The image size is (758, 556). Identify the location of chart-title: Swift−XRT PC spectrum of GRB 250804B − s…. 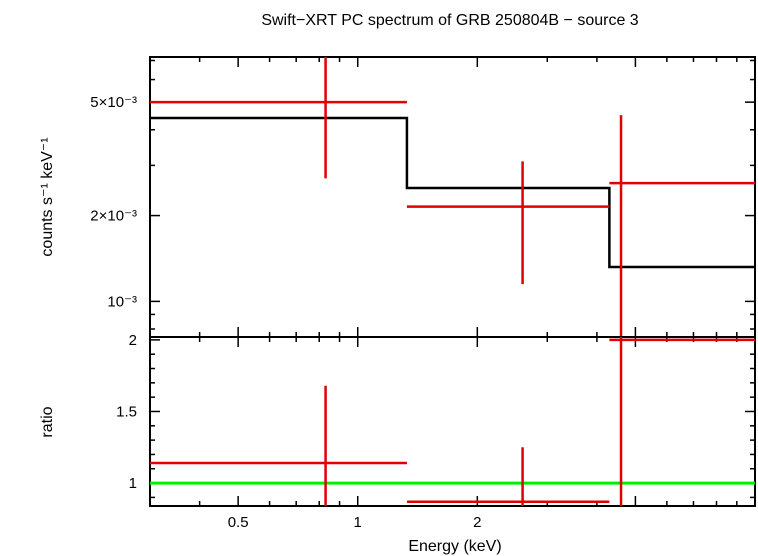
(449, 20).